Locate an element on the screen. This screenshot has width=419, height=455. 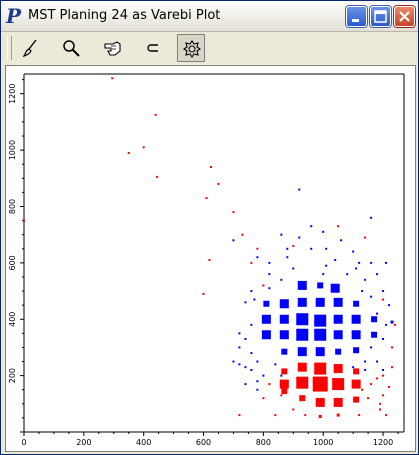
brush-icon is located at coordinates (29, 48).